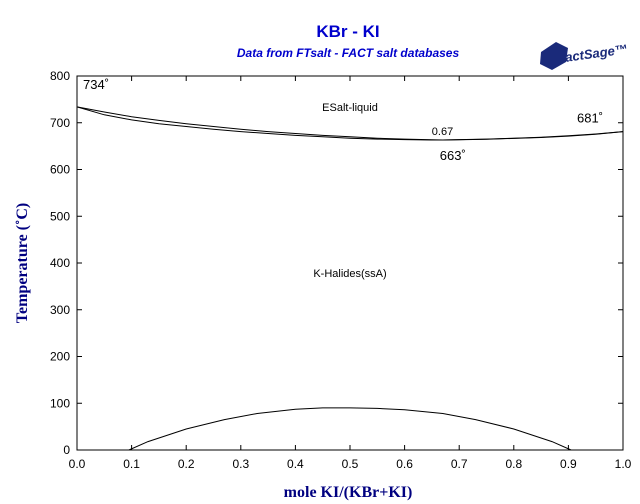 Image resolution: width=640 pixels, height=504 pixels. I want to click on y-tick-label: 500, so click(60, 216).